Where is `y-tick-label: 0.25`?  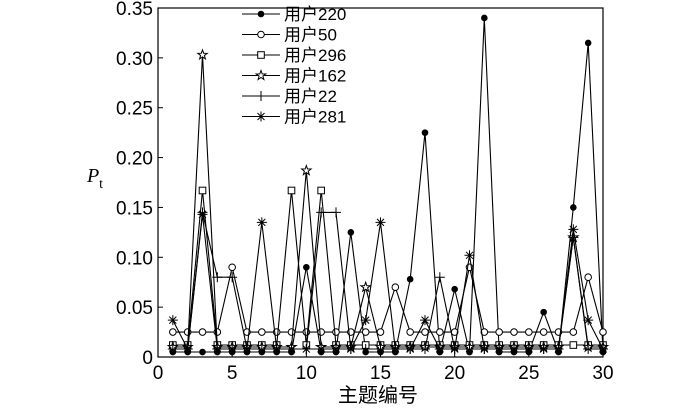
y-tick-label: 0.25 is located at coordinates (134, 109).